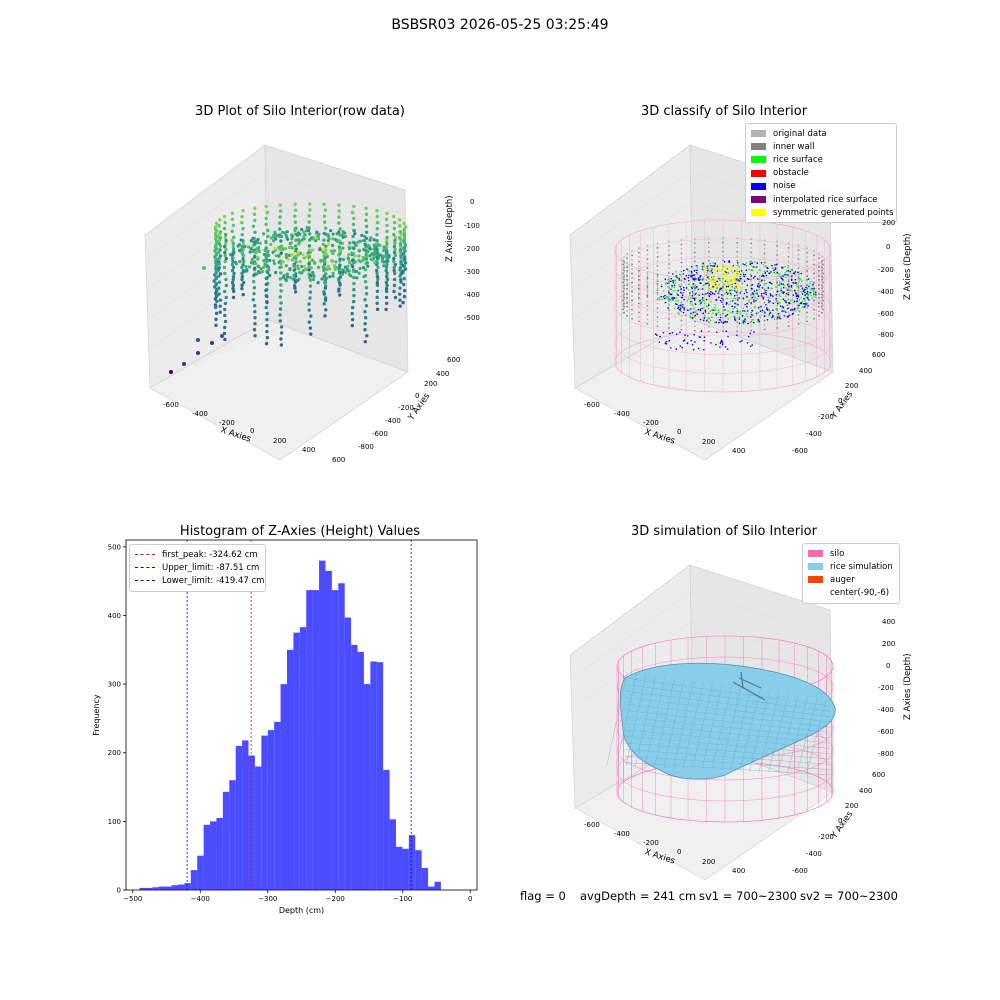 The height and width of the screenshot is (1000, 1000). Describe the element at coordinates (472, 295) in the screenshot. I see `z-tick: -400` at that location.